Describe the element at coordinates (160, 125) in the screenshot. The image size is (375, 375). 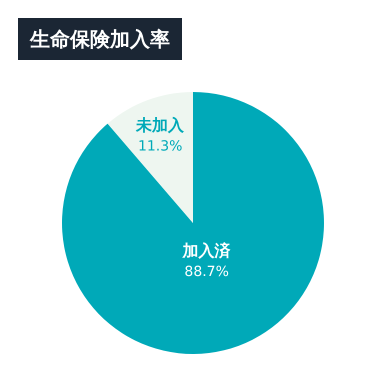
I see `slice-label: 未加入` at that location.